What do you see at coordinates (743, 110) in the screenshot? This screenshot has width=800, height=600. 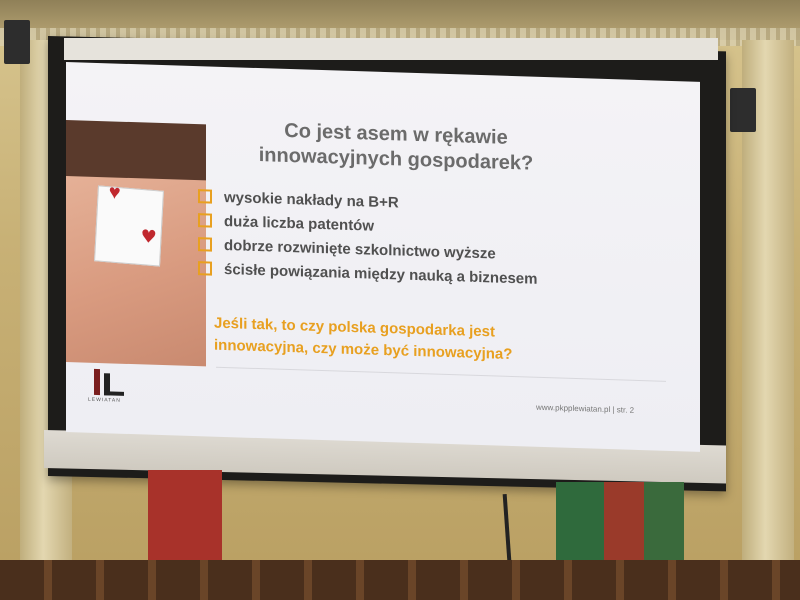 I see `right-speaker` at bounding box center [743, 110].